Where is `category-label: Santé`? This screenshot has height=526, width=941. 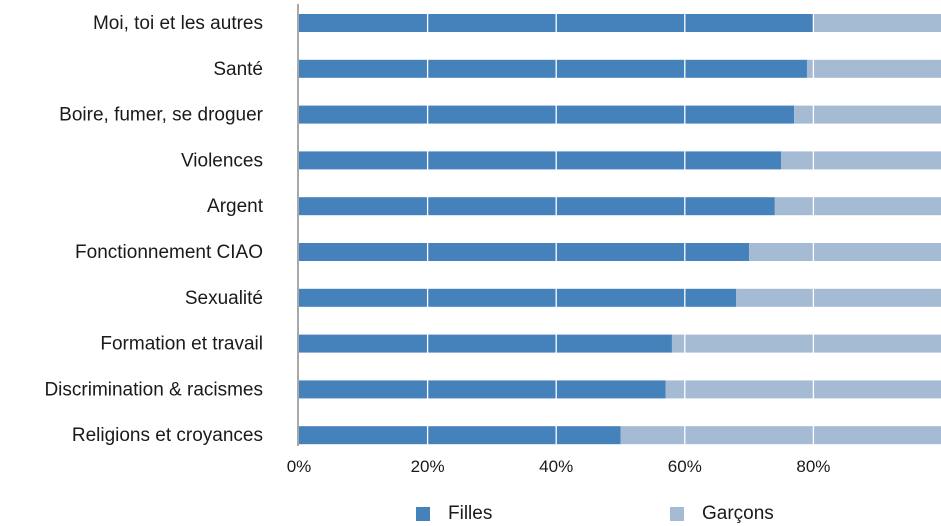 category-label: Santé is located at coordinates (238, 69).